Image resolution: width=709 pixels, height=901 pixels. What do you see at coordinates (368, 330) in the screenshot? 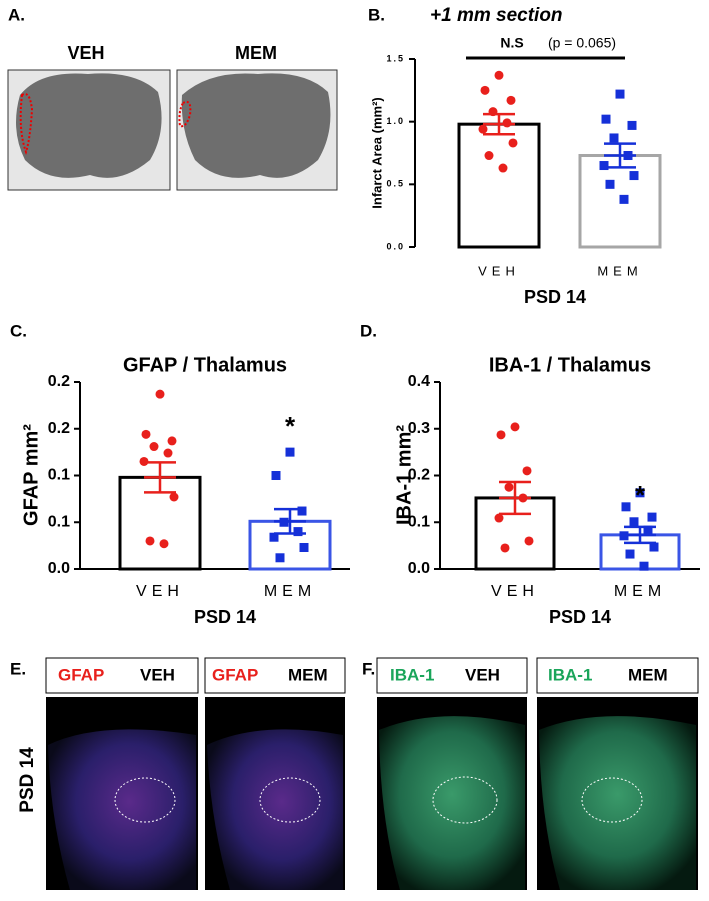
I see `panel-label: D.` at bounding box center [368, 330].